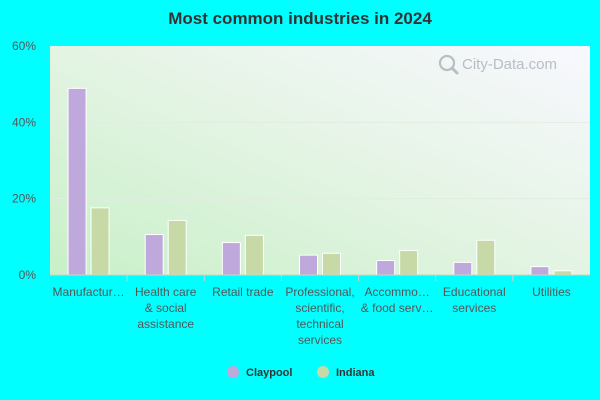  Describe the element at coordinates (509, 64) in the screenshot. I see `watermark-text: City-Data.com` at that location.